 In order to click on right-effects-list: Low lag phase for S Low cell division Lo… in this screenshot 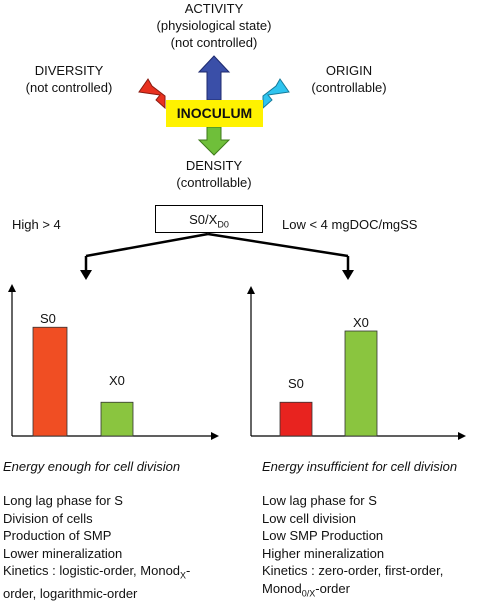, I will do `click(352, 547)`.